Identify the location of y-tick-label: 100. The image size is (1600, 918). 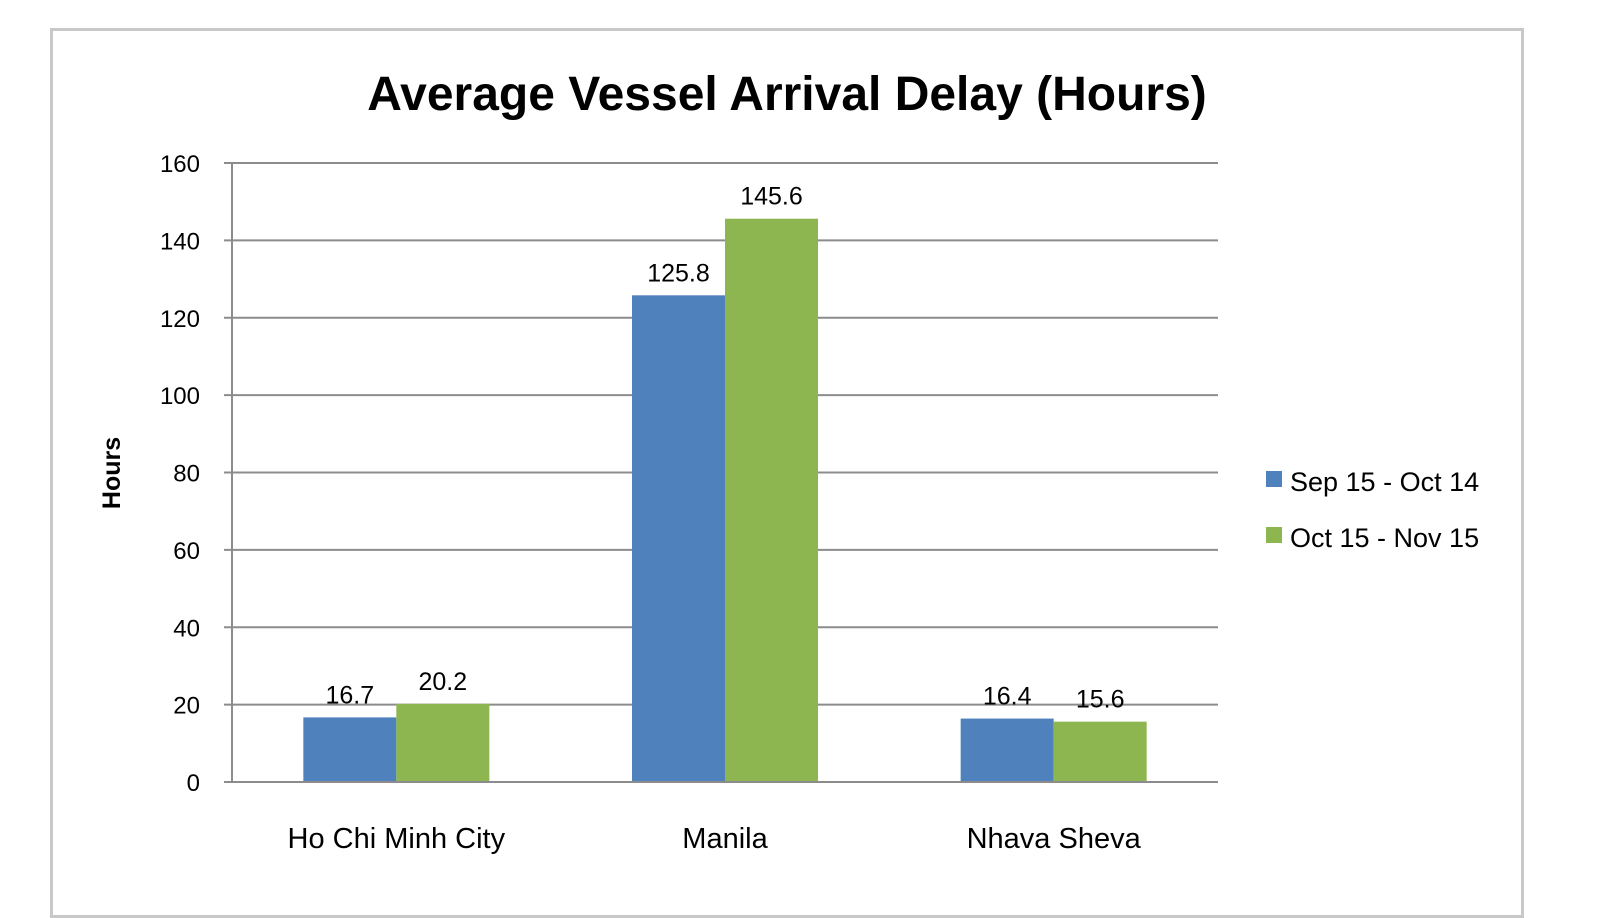
(180, 396).